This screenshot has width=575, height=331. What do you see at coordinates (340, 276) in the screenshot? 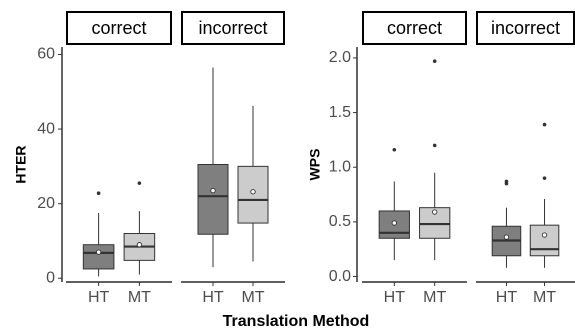
I see `y-tick-label-1-0: 0.0` at bounding box center [340, 276].